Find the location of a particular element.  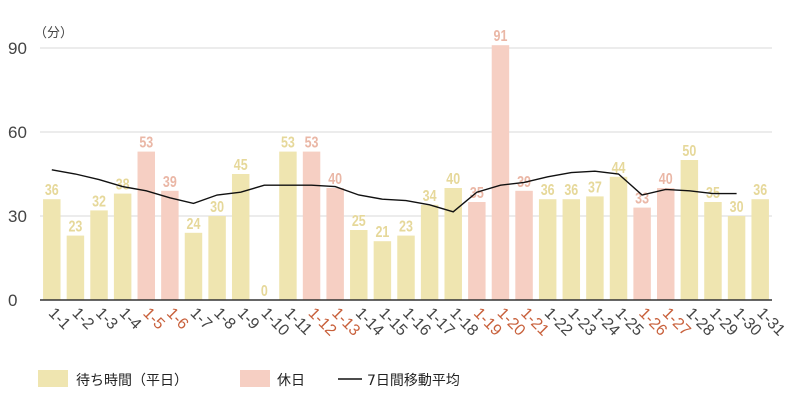

y-tick-label: 30 is located at coordinates (17, 216).